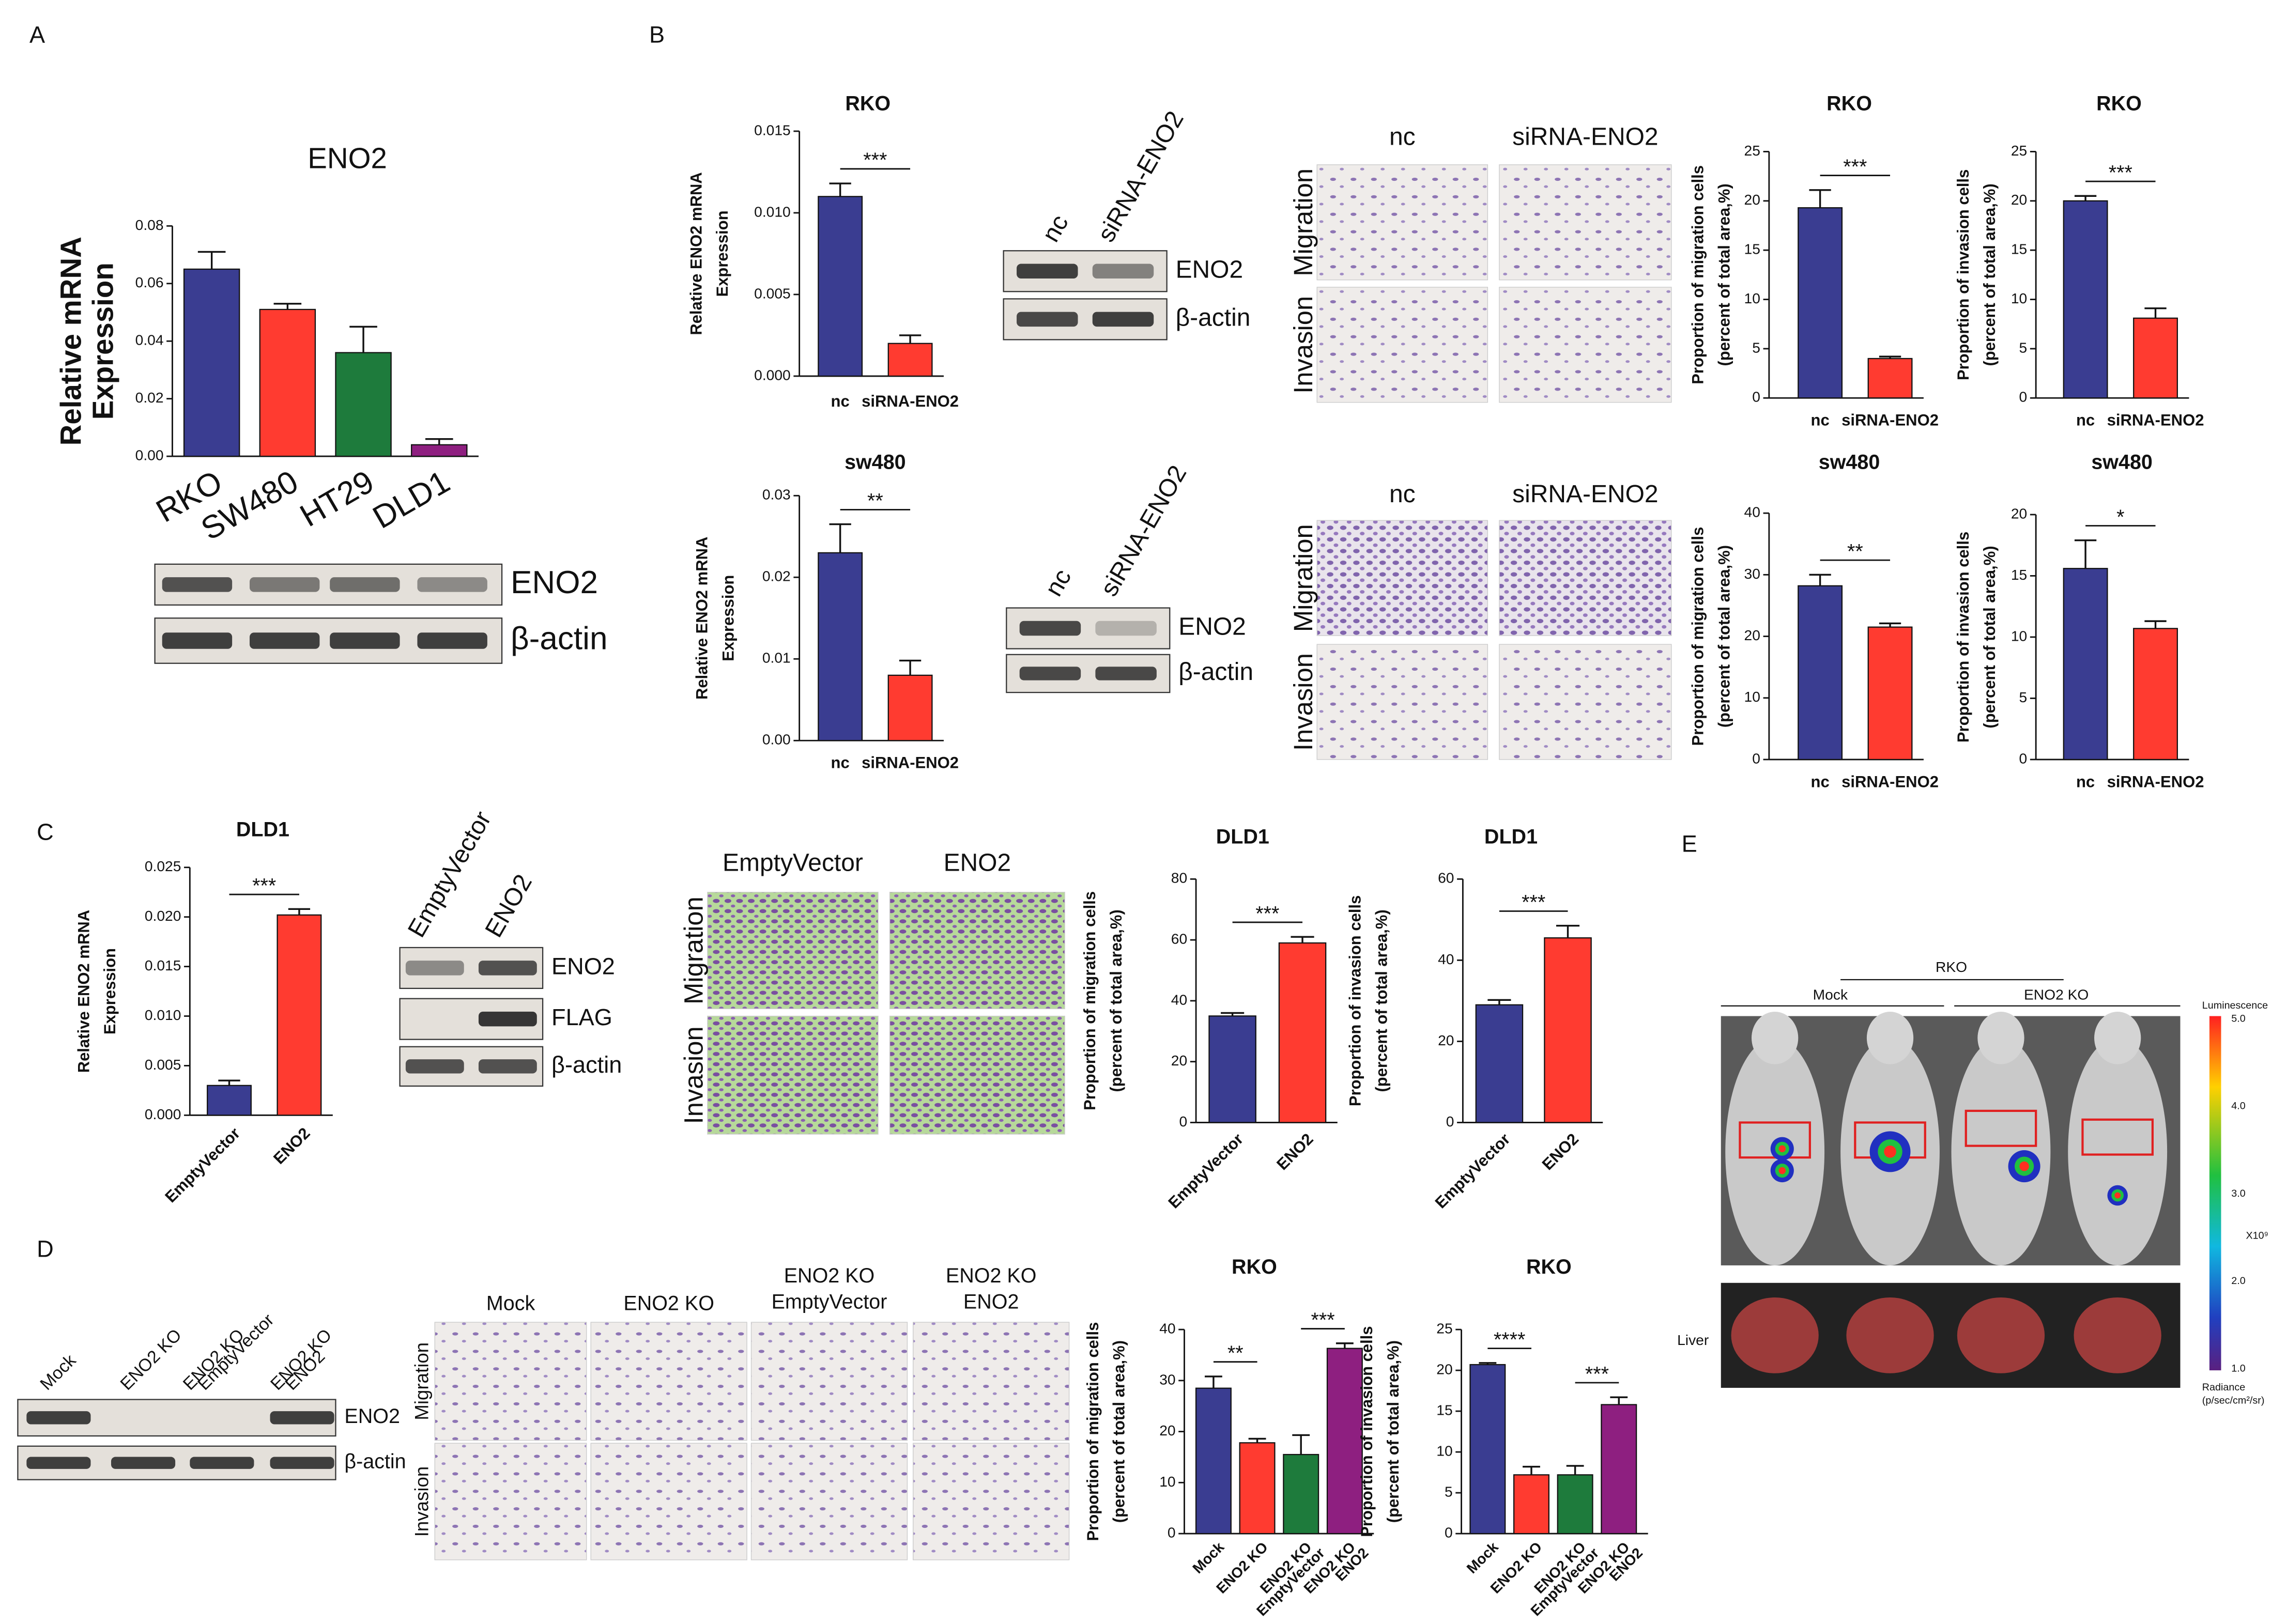 Image resolution: width=2287 pixels, height=1624 pixels. What do you see at coordinates (1141, 176) in the screenshot?
I see `blot-column-label: siRNA-ENO2` at bounding box center [1141, 176].